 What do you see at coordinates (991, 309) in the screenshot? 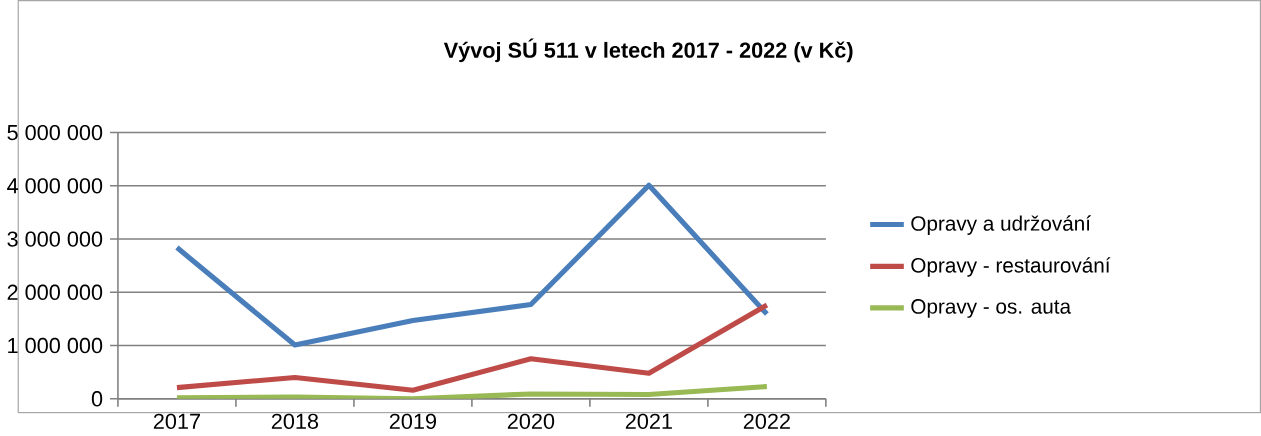
I see `legend-label: Opravy - os. auta` at bounding box center [991, 309].